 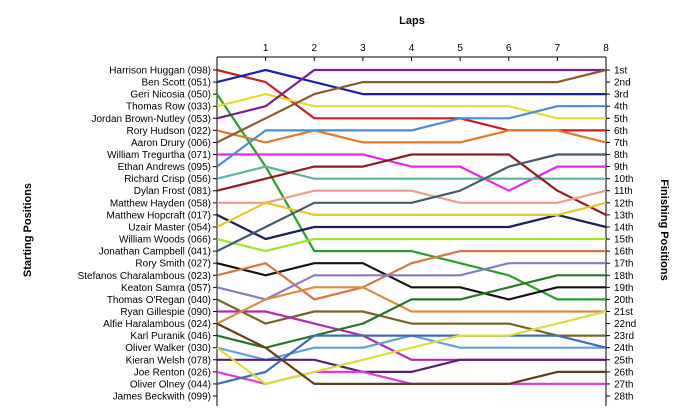 I want to click on lap-tick-label: 8, so click(x=606, y=48).